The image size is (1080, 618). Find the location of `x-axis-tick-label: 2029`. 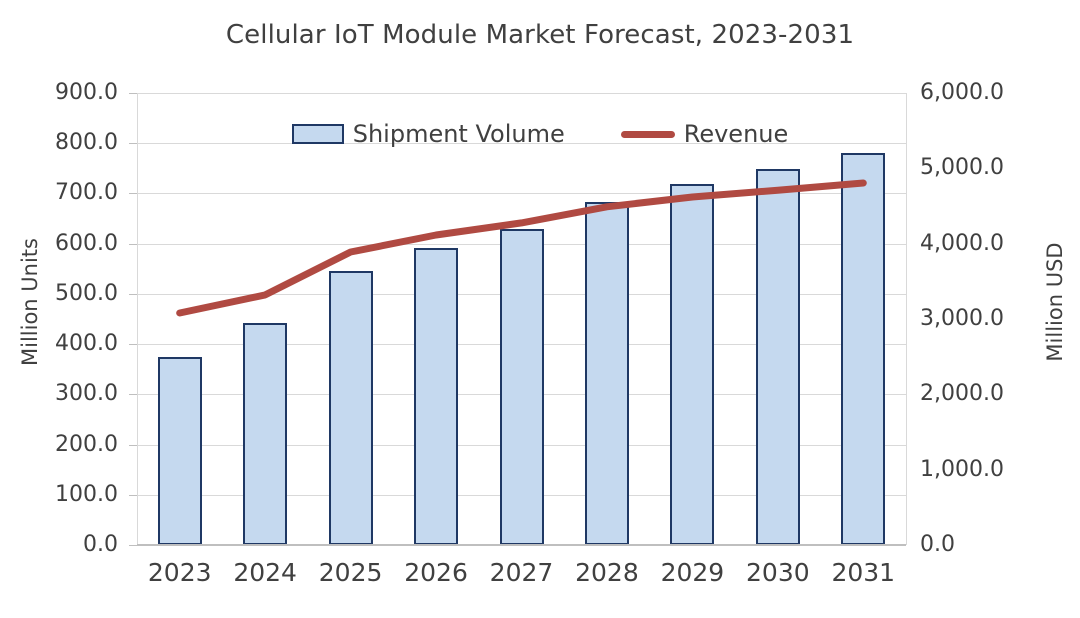

x-axis-tick-label: 2029 is located at coordinates (692, 572).